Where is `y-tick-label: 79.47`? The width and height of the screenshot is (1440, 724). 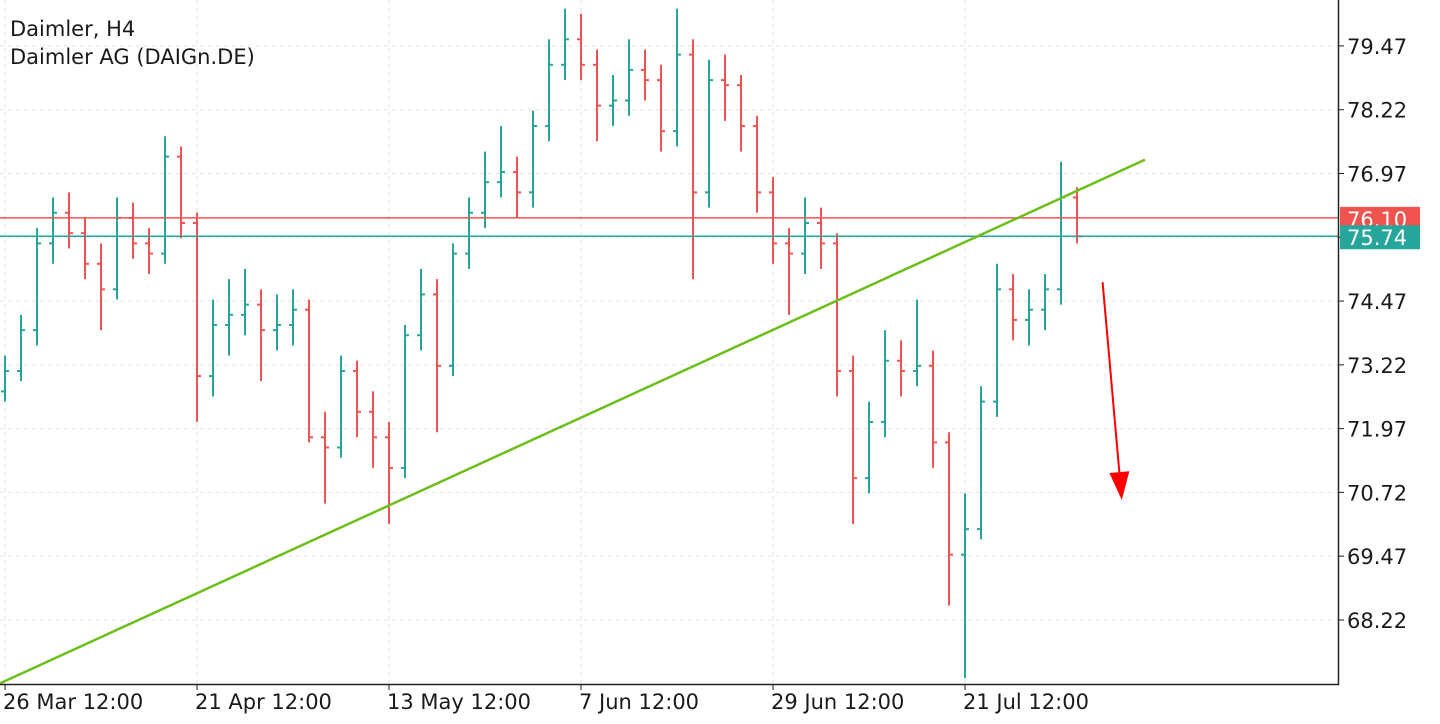 y-tick-label: 79.47 is located at coordinates (1377, 47).